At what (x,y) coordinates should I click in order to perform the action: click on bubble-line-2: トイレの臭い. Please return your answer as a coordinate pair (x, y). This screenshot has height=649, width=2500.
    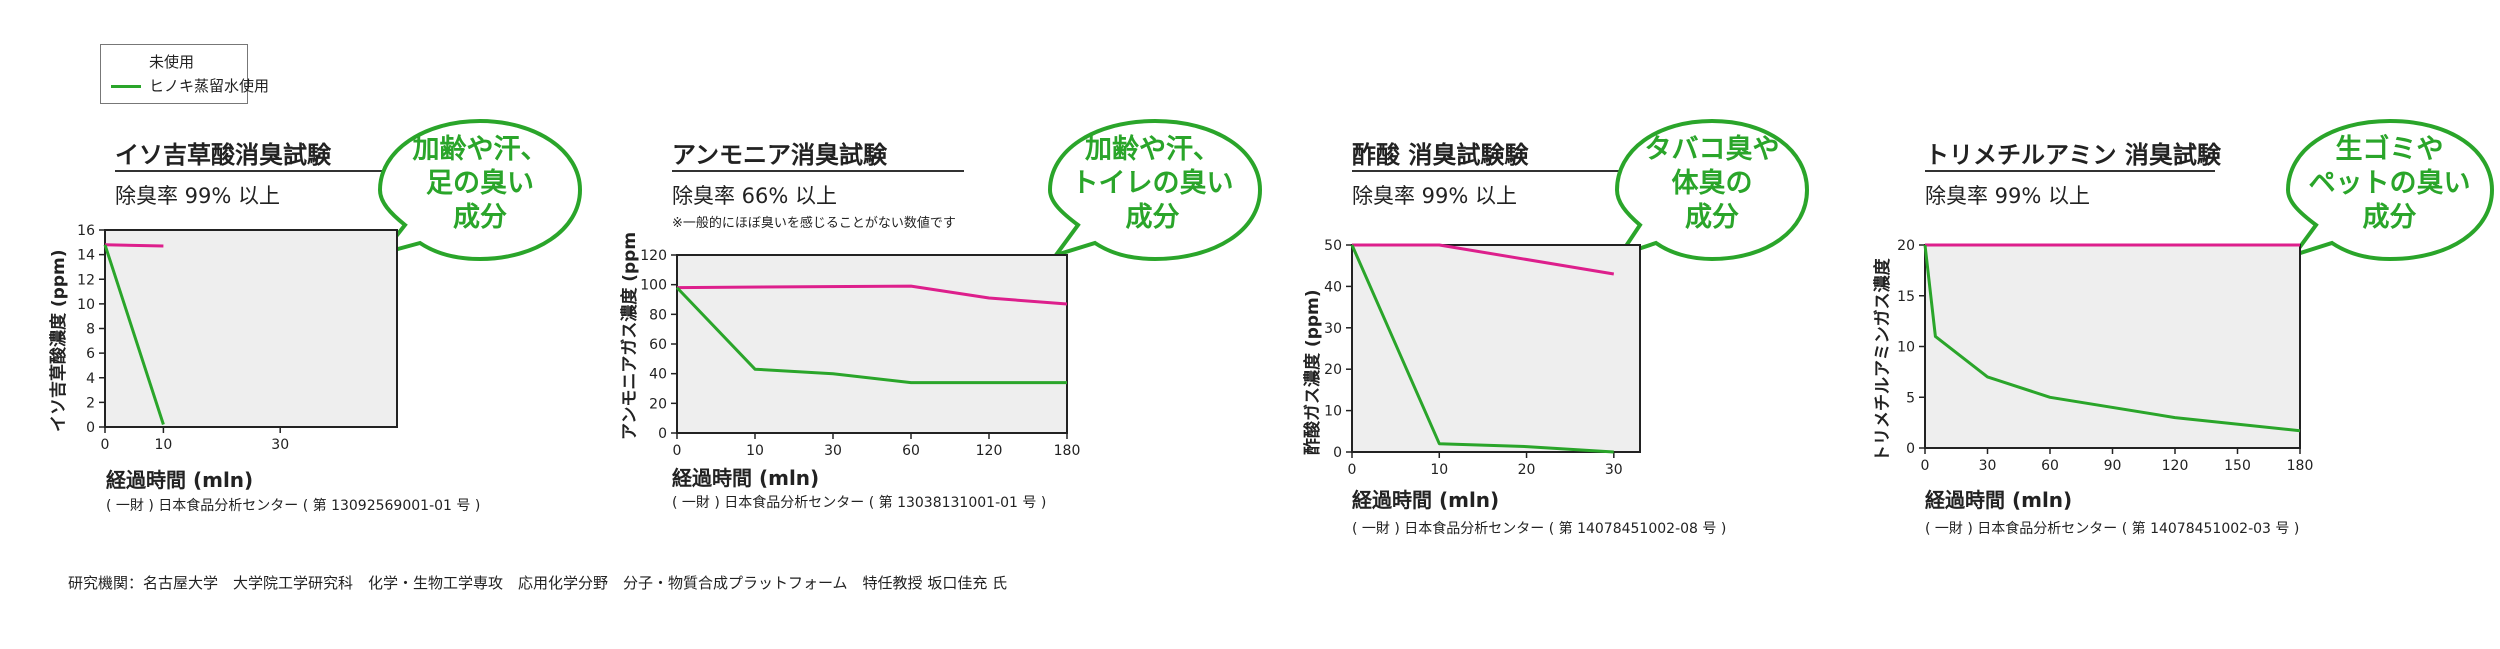
    Looking at the image, I should click on (1152, 183).